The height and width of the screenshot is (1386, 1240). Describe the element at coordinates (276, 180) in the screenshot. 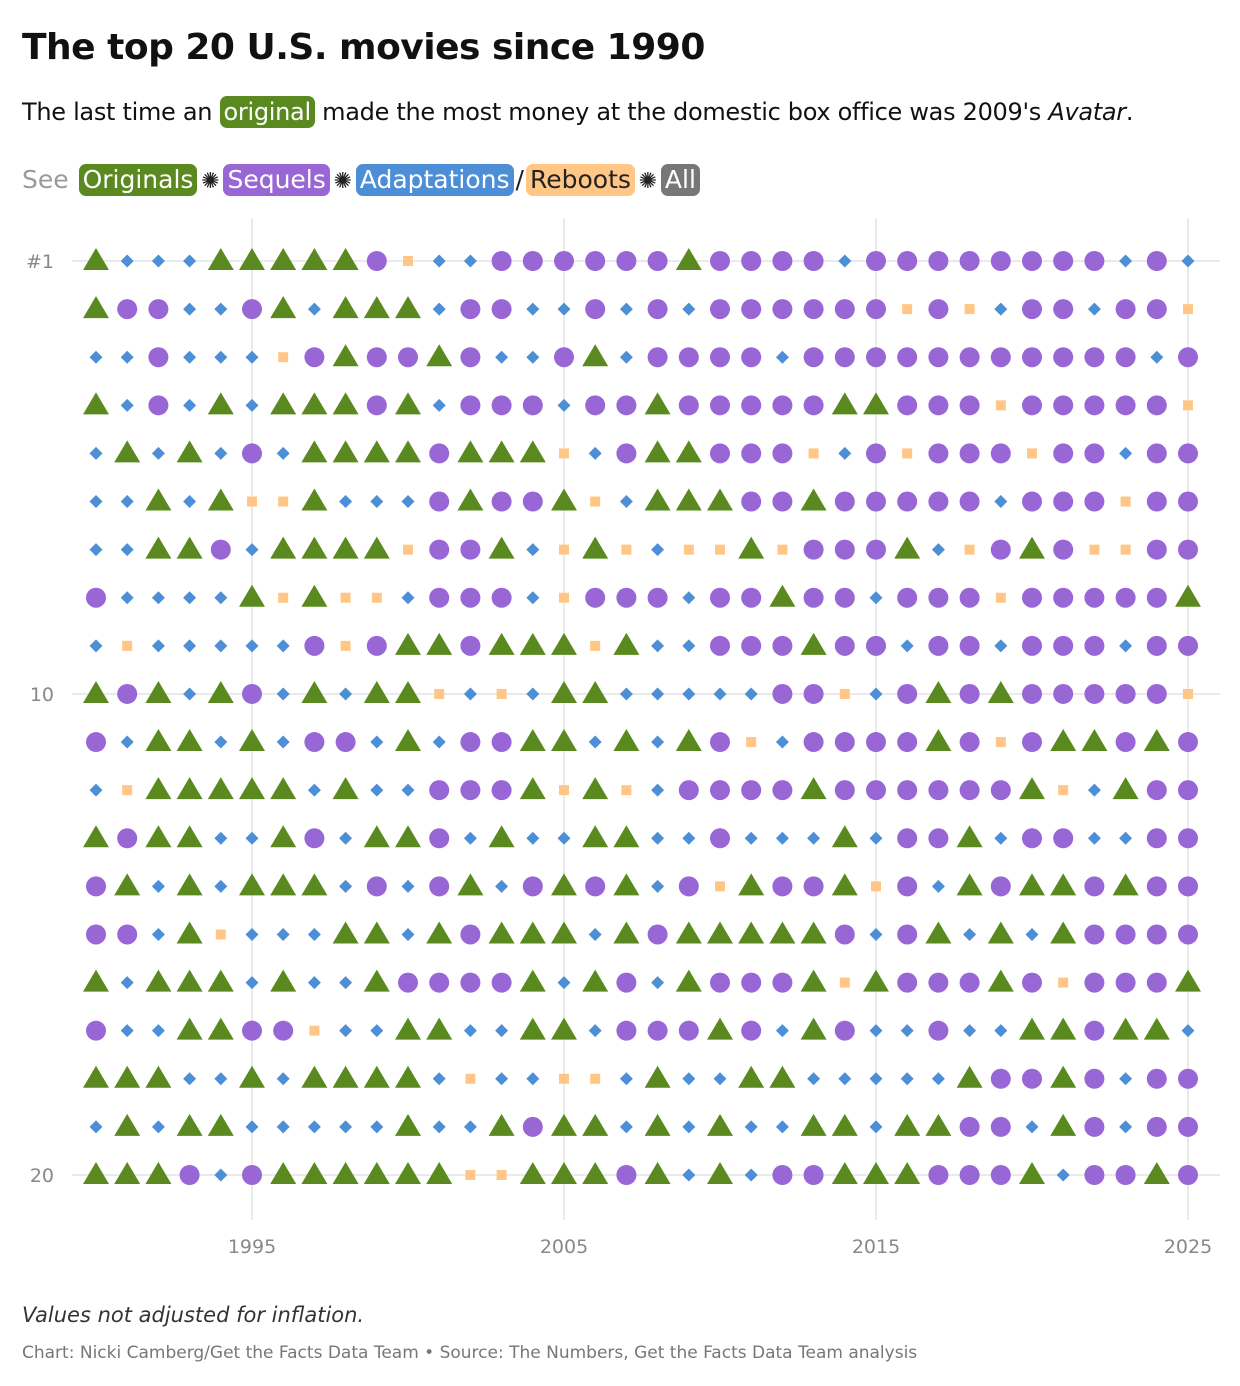

I see `filter-sequels-button: Sequels` at that location.